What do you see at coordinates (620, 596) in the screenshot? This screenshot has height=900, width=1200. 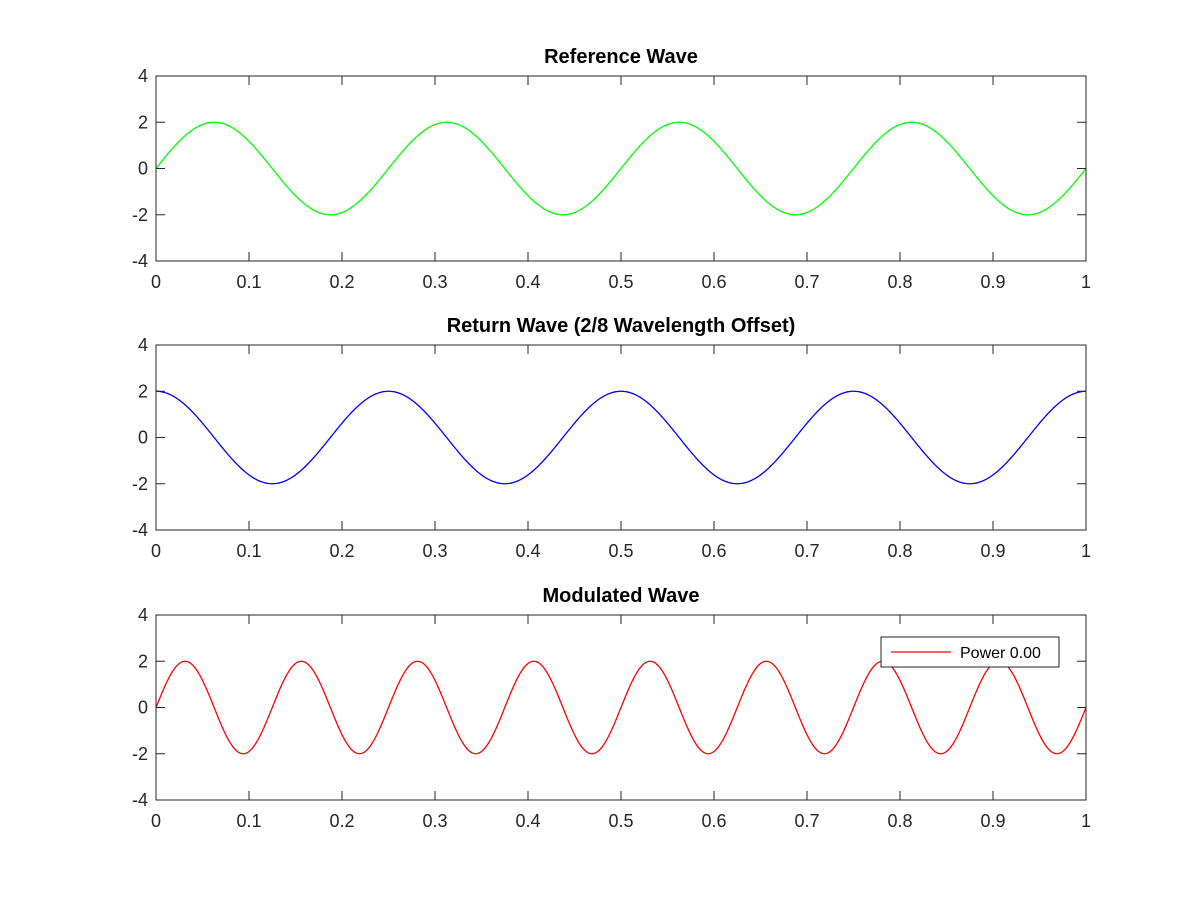 I see `subplot-title: Modulated Wave` at bounding box center [620, 596].